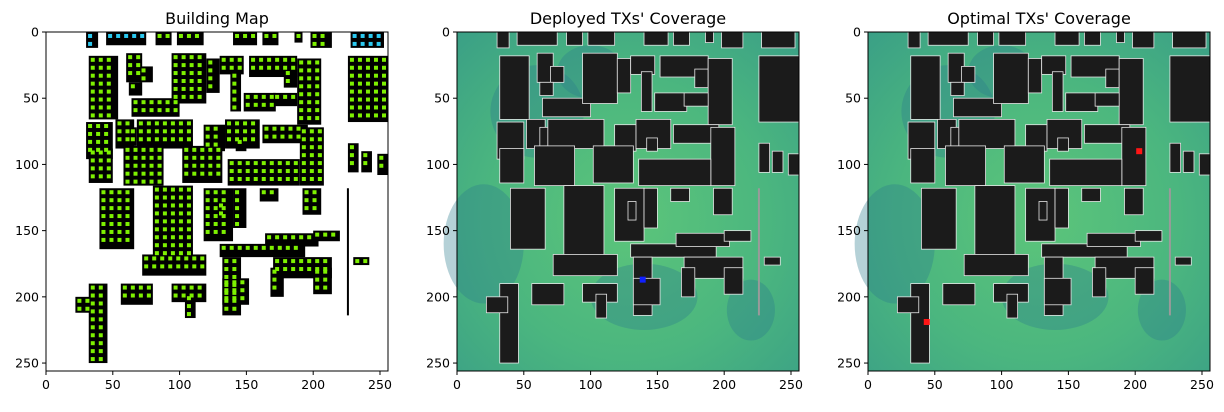 This screenshot has width=1224, height=412. What do you see at coordinates (27, 296) in the screenshot?
I see `y-tick-label: 200` at bounding box center [27, 296].